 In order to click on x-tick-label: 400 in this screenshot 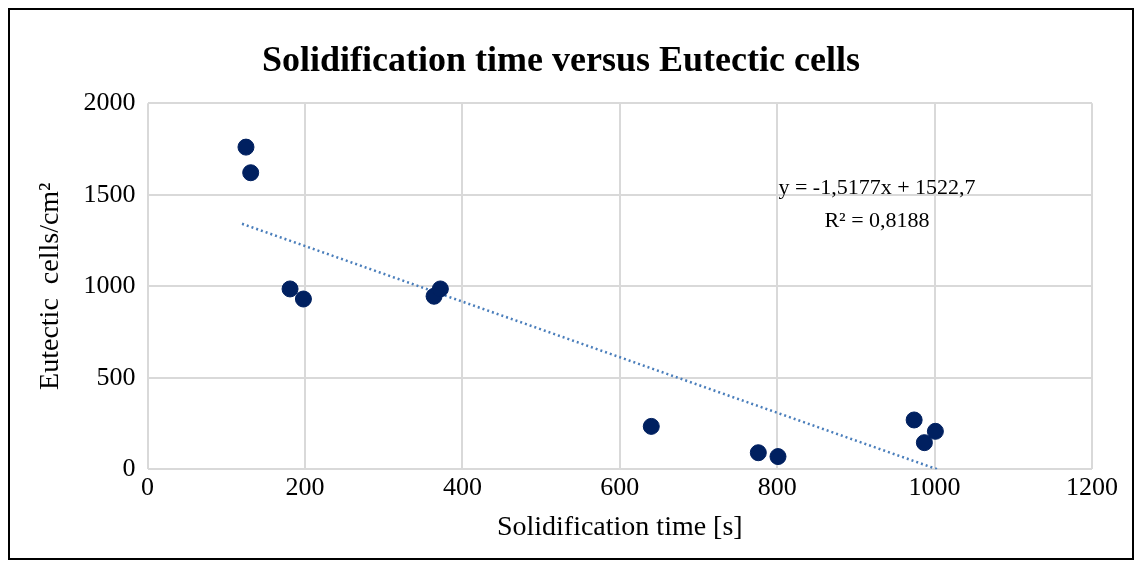, I will do `click(462, 486)`.